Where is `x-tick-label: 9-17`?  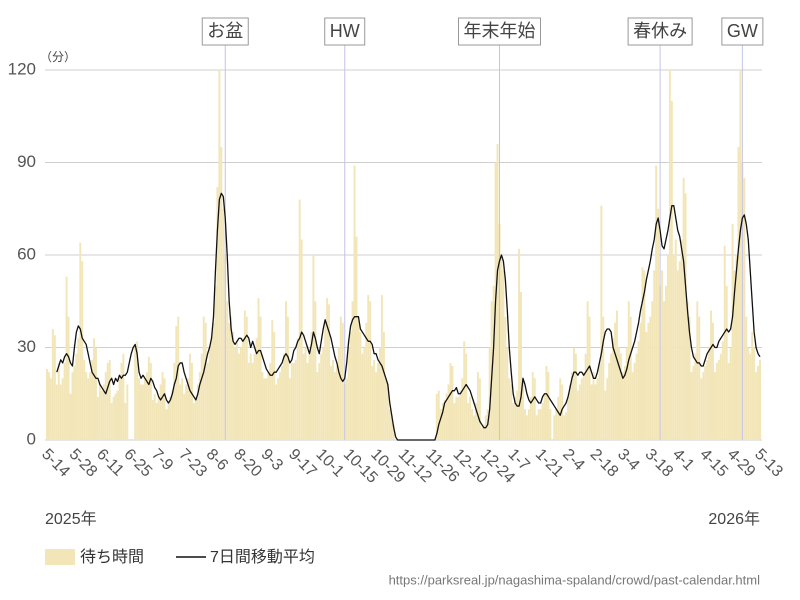 x-tick-label: 9-17 is located at coordinates (302, 463).